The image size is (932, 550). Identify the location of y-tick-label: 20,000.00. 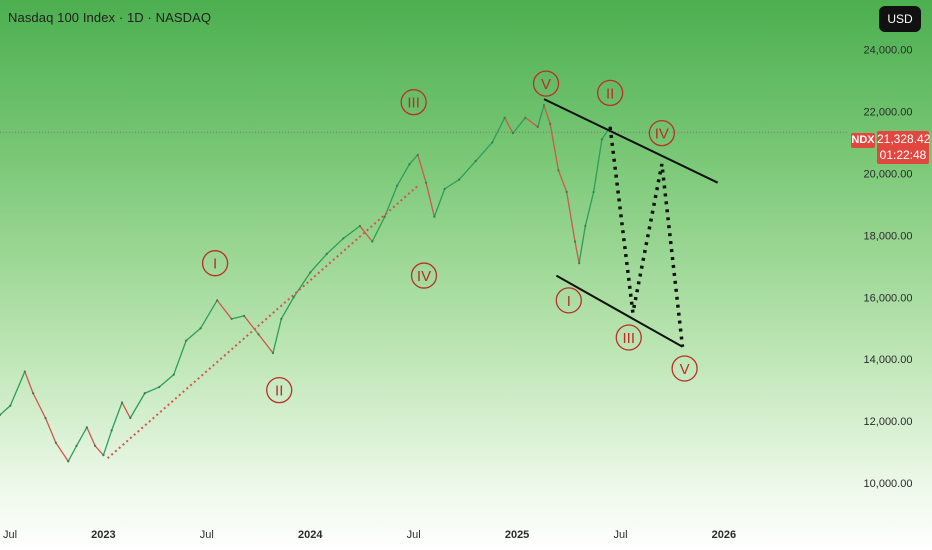
(888, 174).